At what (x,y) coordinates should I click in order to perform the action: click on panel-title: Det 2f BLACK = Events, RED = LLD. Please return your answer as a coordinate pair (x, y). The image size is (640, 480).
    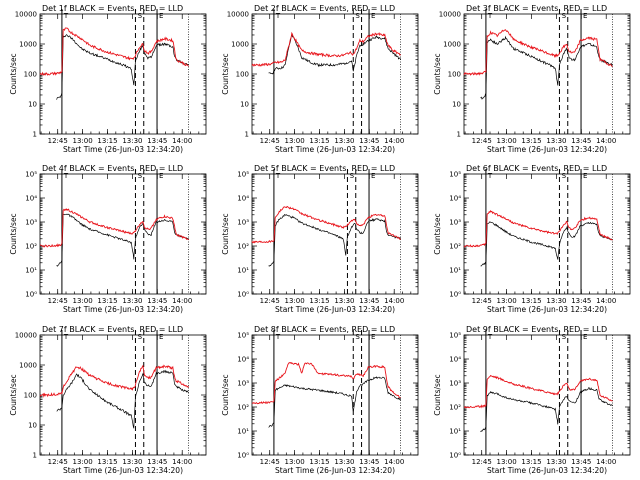
    Looking at the image, I should click on (324, 8).